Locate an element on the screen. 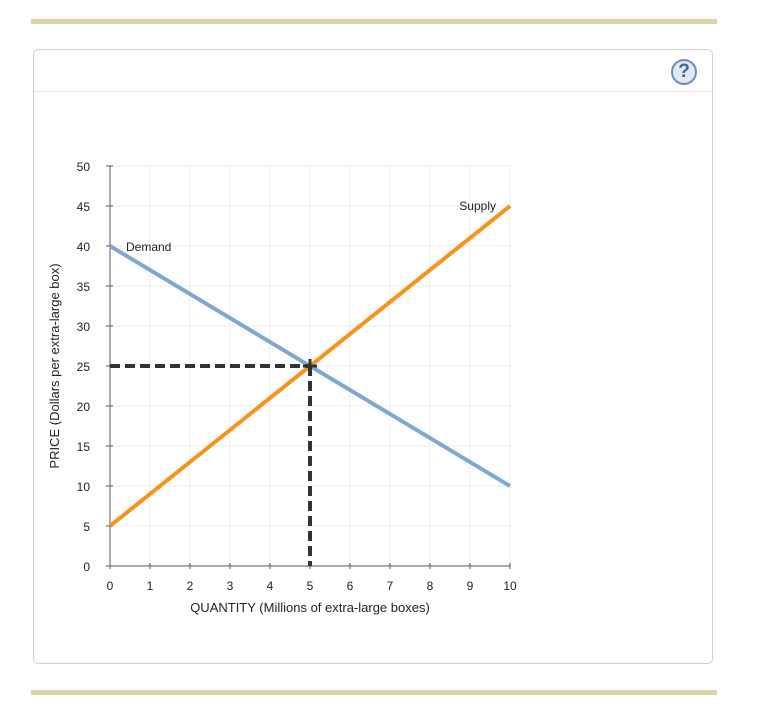 The width and height of the screenshot is (761, 716). x-tick-label: 6 is located at coordinates (350, 586).